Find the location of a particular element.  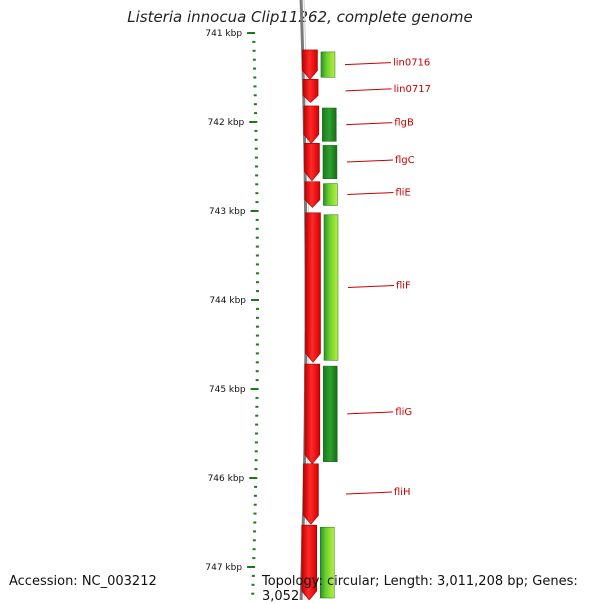

scale-tick-label: 744 kbp is located at coordinates (227, 301).